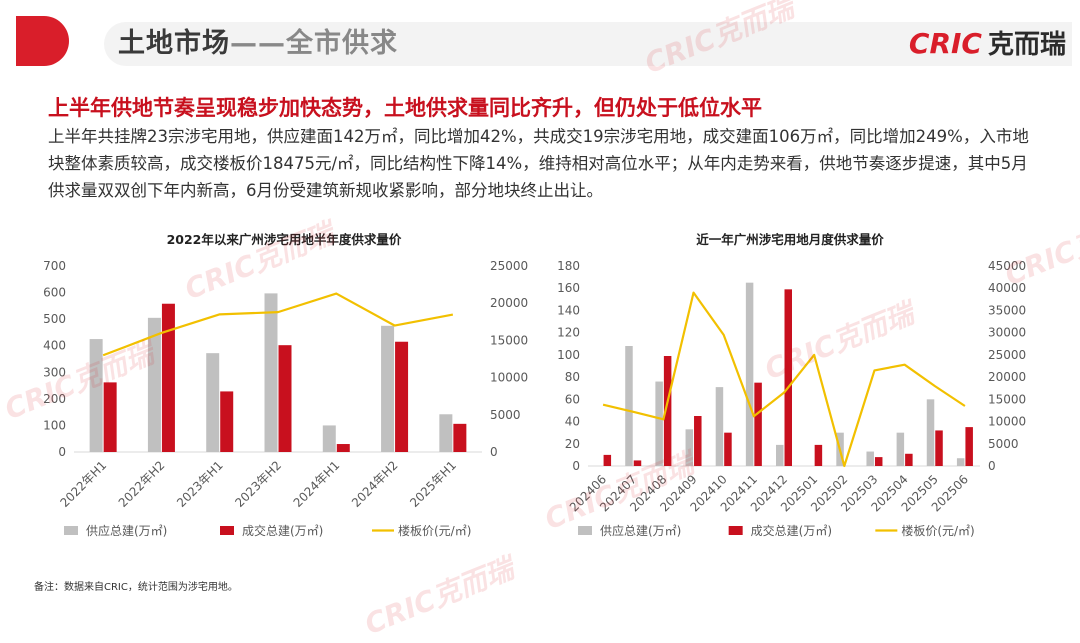 The height and width of the screenshot is (643, 1080). I want to click on x-tick-label: 2023年H1, so click(200, 484).